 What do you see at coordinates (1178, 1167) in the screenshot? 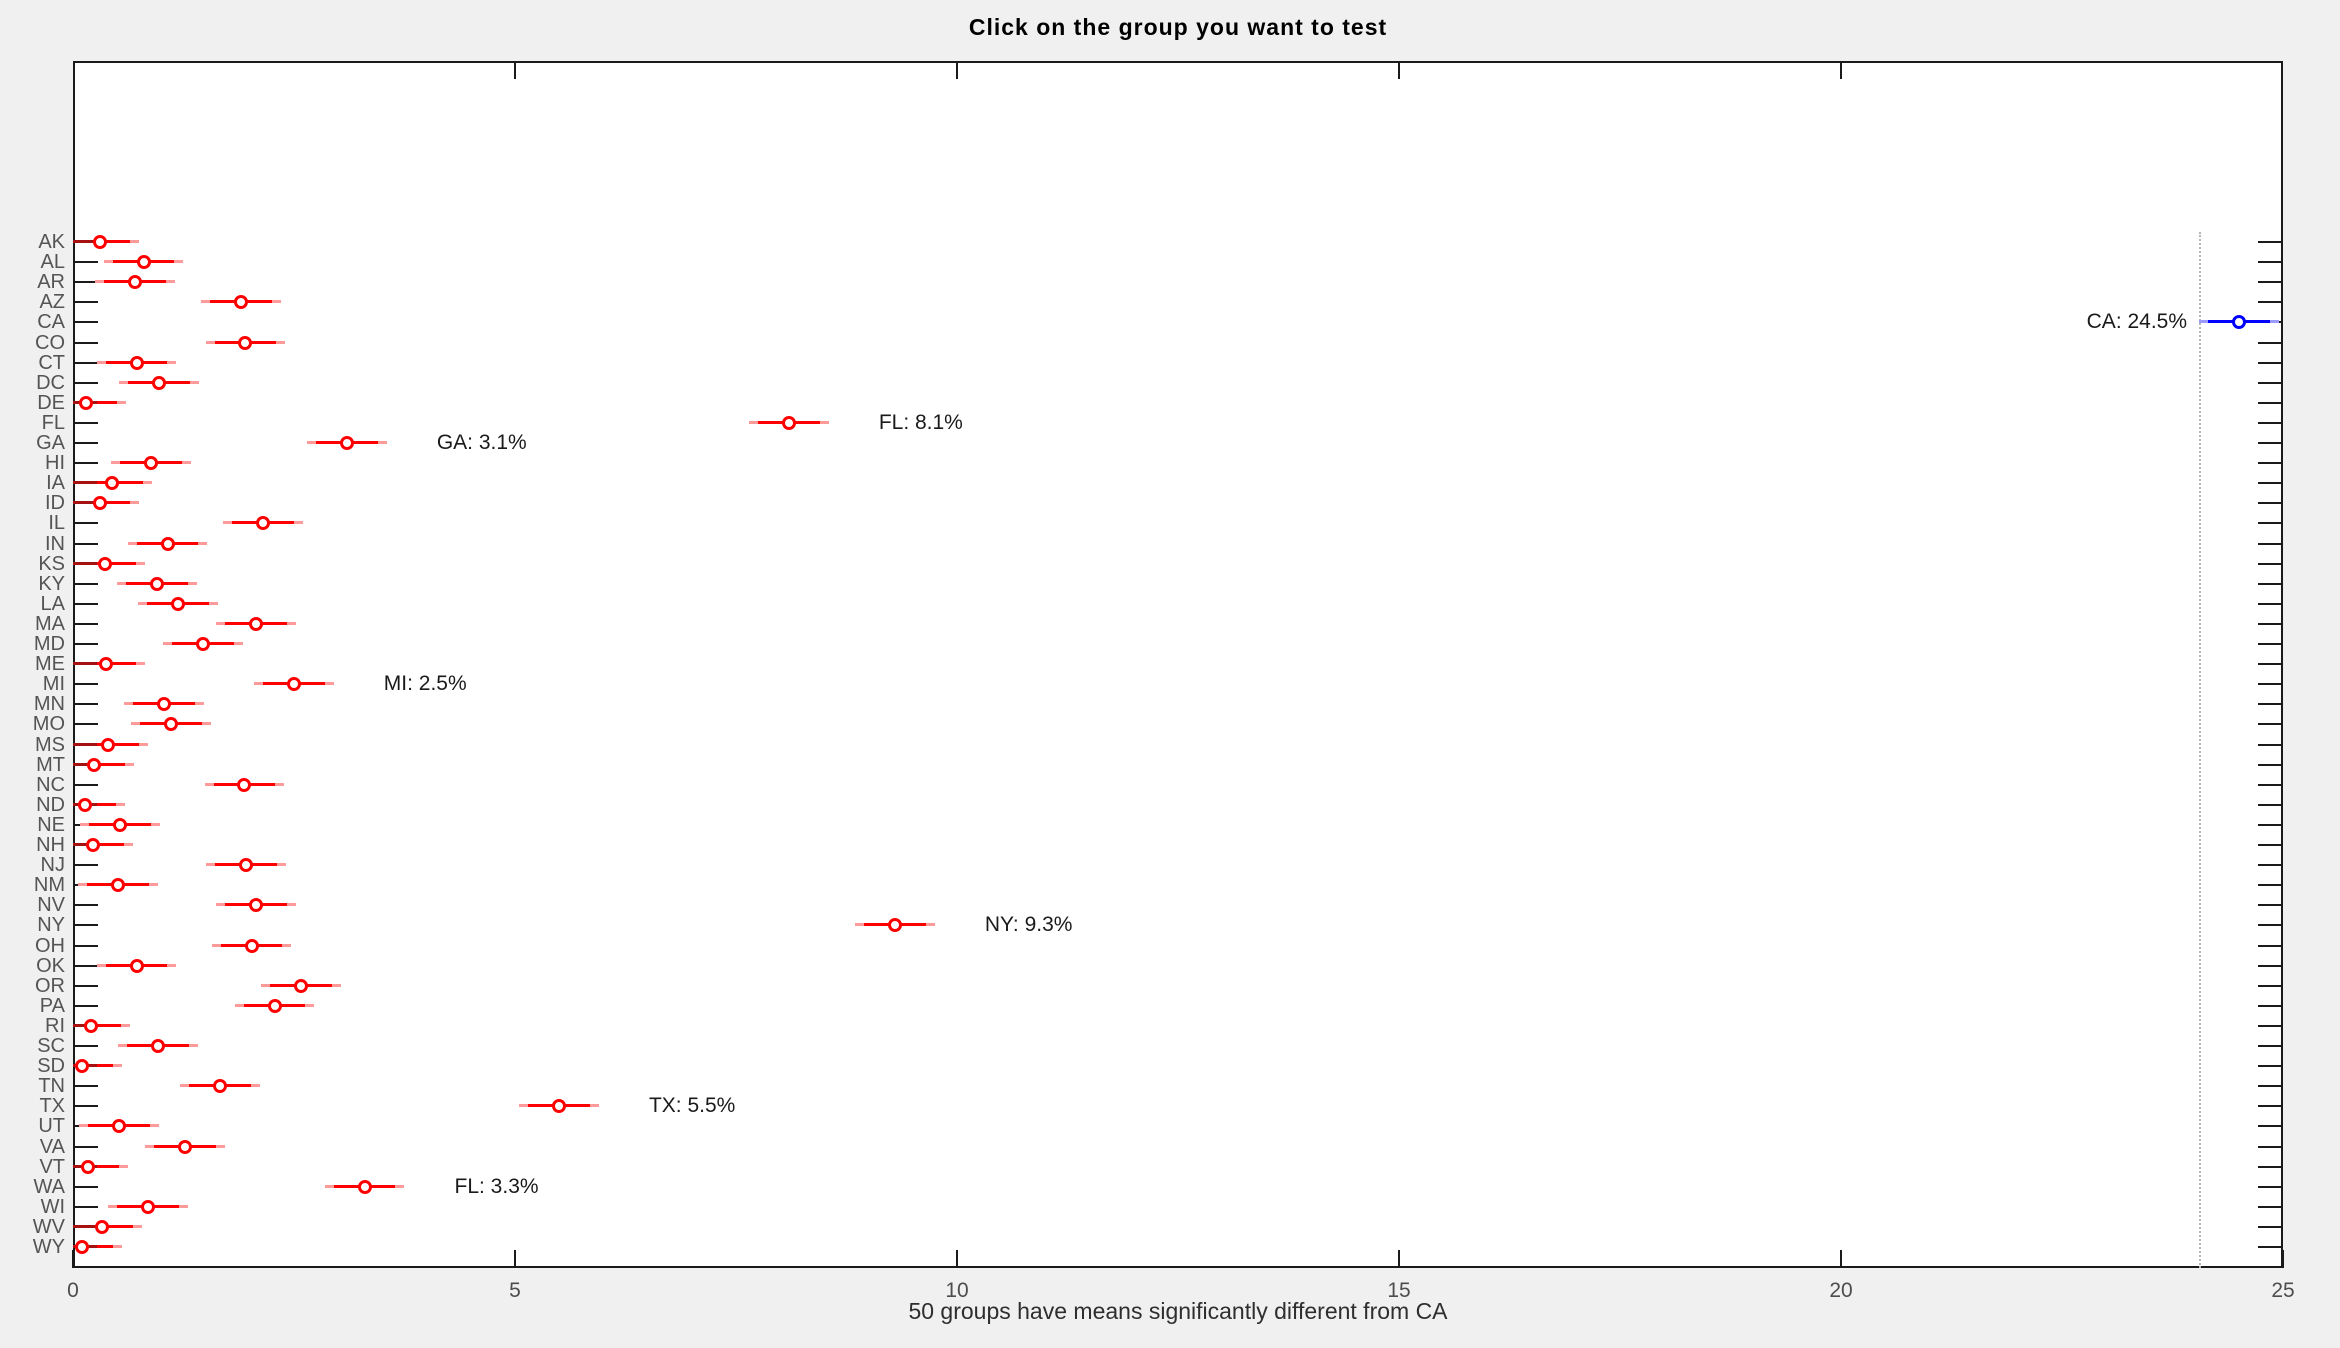
I see `group-row-vt` at bounding box center [1178, 1167].